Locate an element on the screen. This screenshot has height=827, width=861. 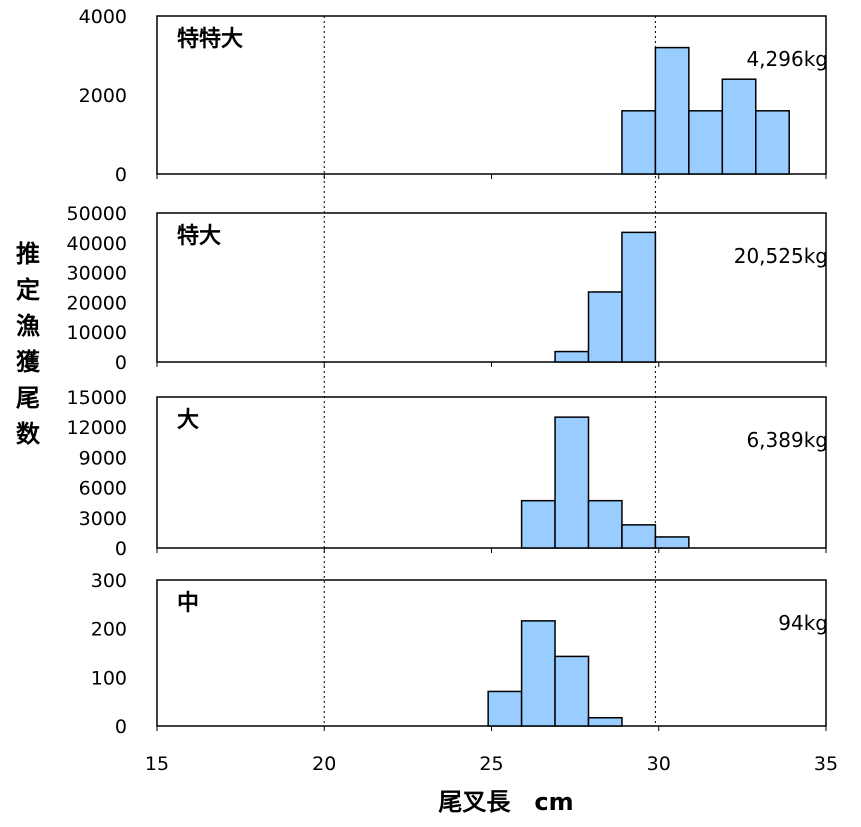
y-tick-label: 200 is located at coordinates (109, 630).